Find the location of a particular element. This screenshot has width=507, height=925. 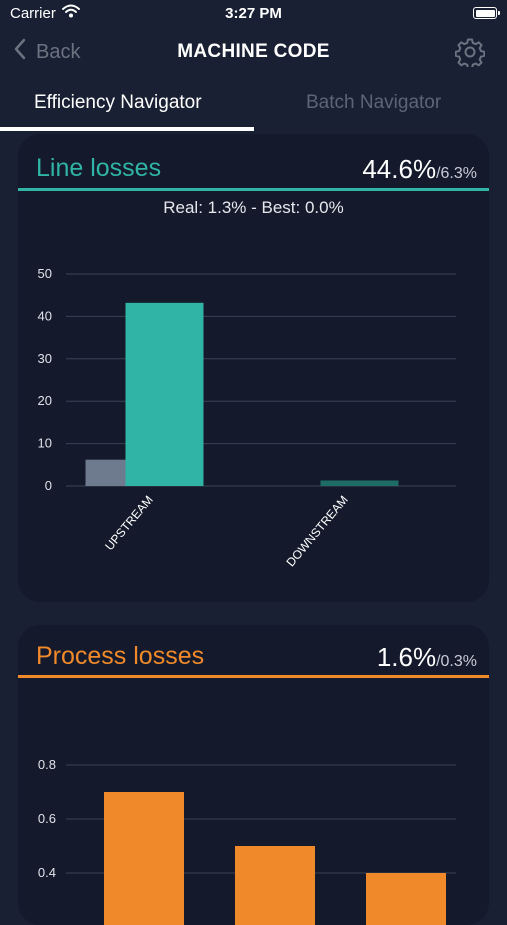

line-losses-title: Line losses is located at coordinates (99, 168).